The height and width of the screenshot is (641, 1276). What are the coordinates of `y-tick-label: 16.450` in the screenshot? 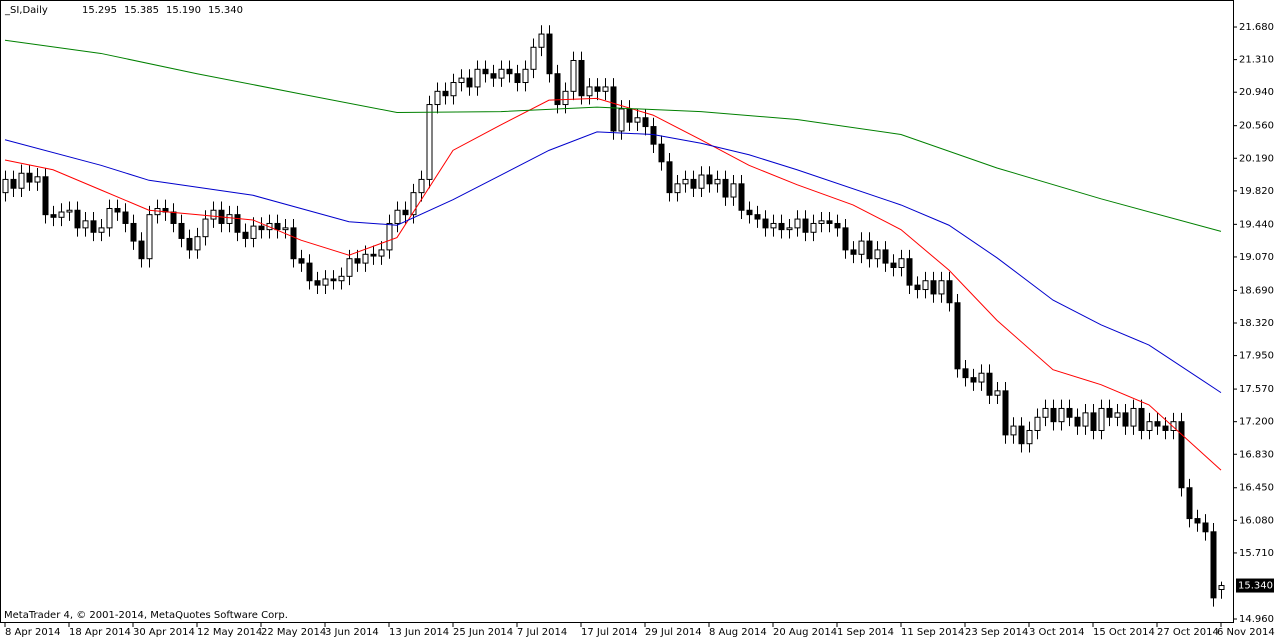 It's located at (1256, 488).